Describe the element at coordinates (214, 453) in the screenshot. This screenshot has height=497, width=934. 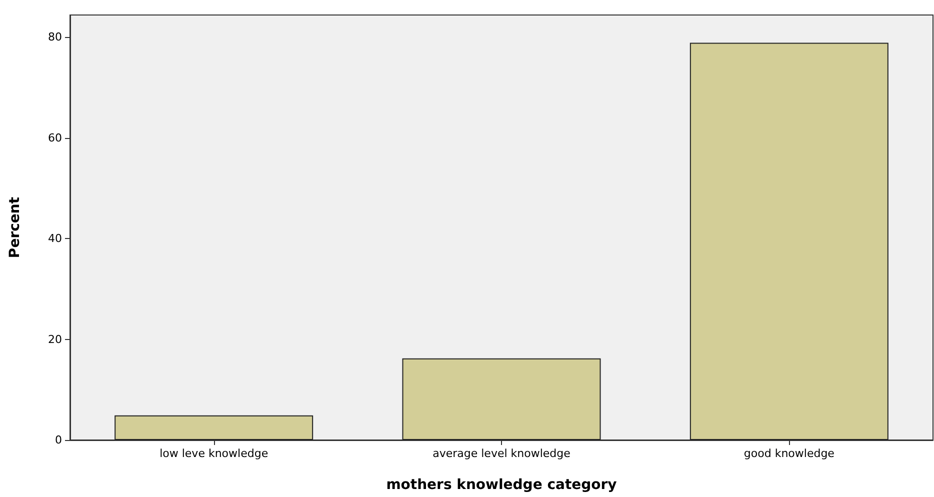
I see `x-tick-label: low leve knowledge` at that location.